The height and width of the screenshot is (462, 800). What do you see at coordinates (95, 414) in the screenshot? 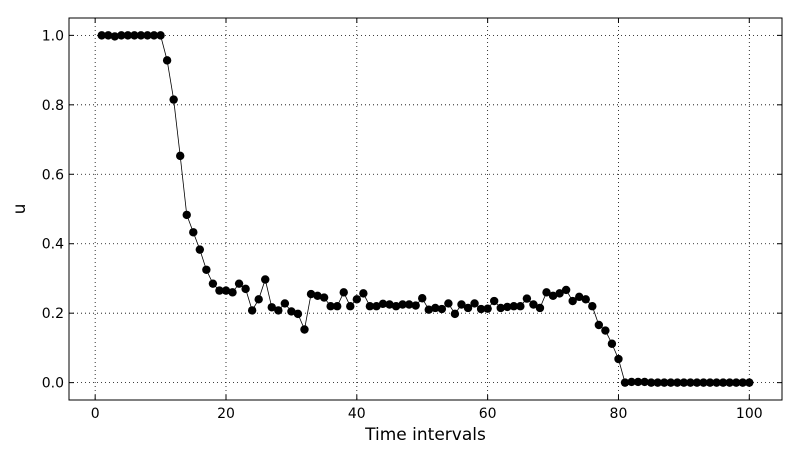
I see `x-tick-label: 0` at bounding box center [95, 414].